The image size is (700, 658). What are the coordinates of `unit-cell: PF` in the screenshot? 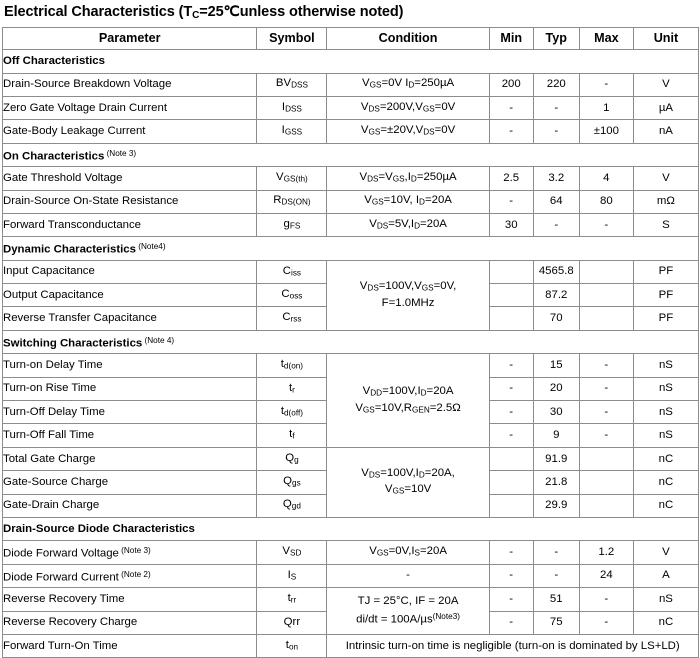 It's located at (666, 318).